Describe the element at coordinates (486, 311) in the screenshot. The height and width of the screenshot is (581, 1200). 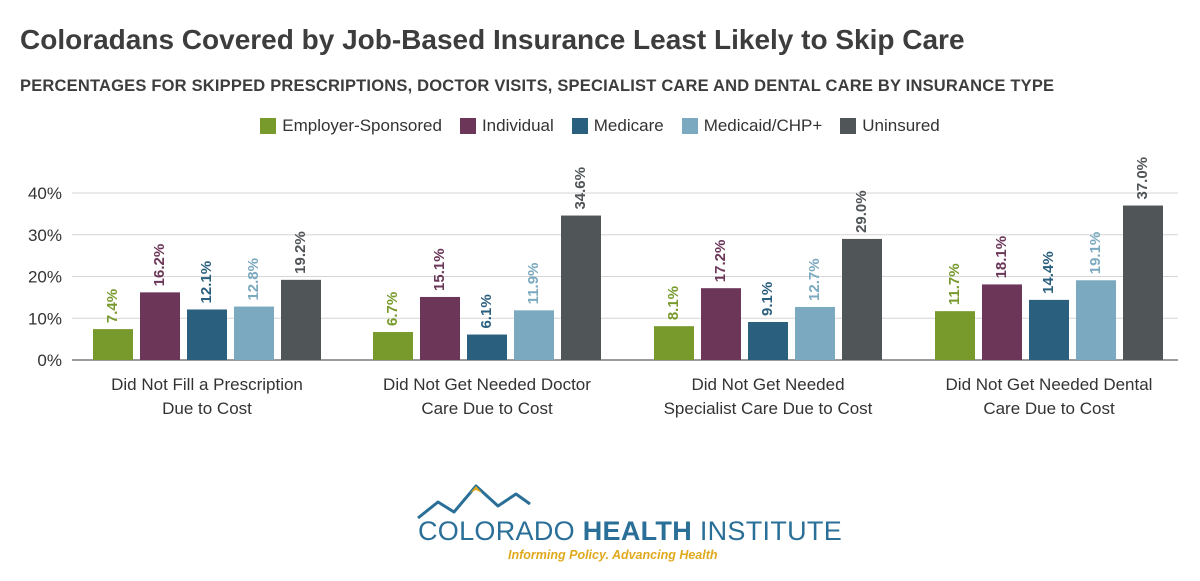
I see `data-label: 6.1%` at that location.